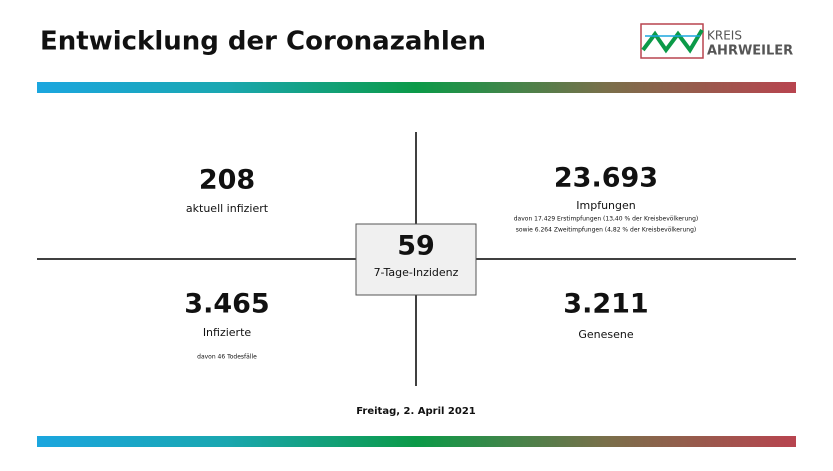 This screenshot has width=833, height=471. I want to click on stat-number: 3.211, so click(605, 304).